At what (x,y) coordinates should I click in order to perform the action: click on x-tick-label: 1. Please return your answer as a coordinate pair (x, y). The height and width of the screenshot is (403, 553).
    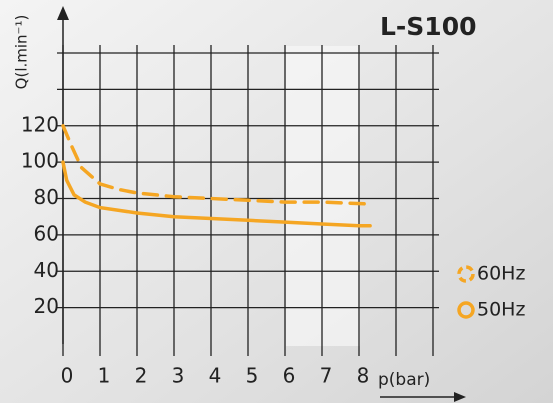
    Looking at the image, I should click on (104, 376).